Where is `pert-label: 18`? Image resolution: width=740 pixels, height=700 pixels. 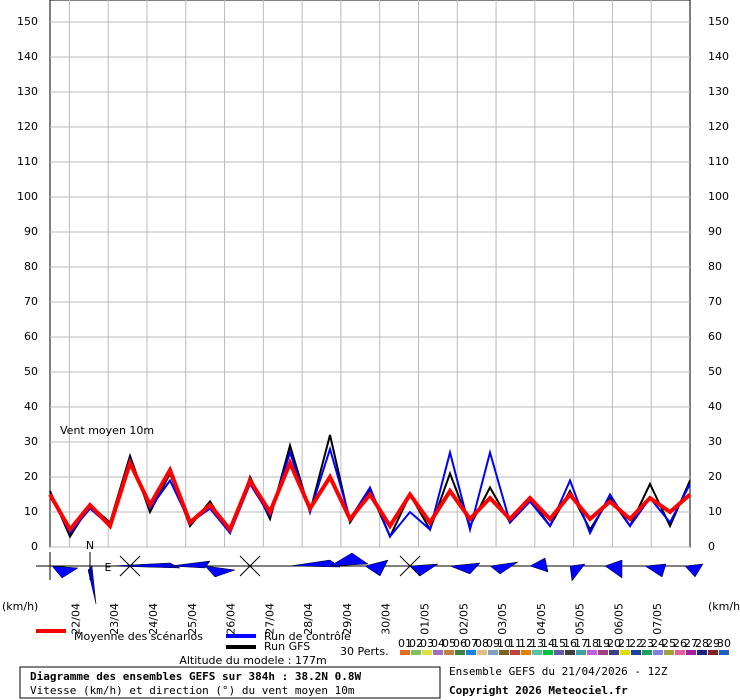
pert-label: 18 is located at coordinates (592, 643).